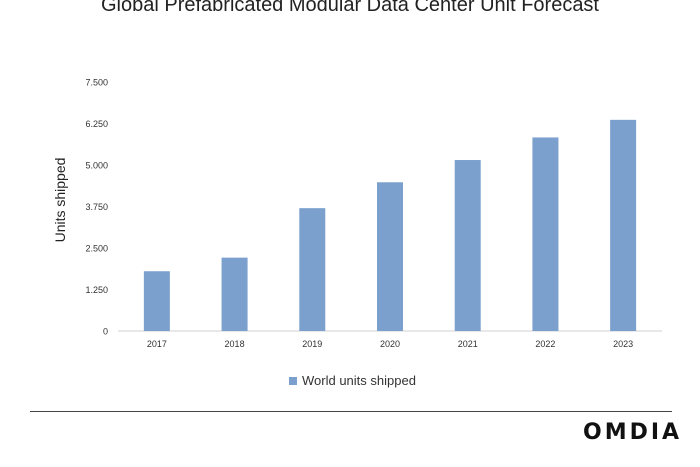  I want to click on y-tick-label: 2.500, so click(96, 249).